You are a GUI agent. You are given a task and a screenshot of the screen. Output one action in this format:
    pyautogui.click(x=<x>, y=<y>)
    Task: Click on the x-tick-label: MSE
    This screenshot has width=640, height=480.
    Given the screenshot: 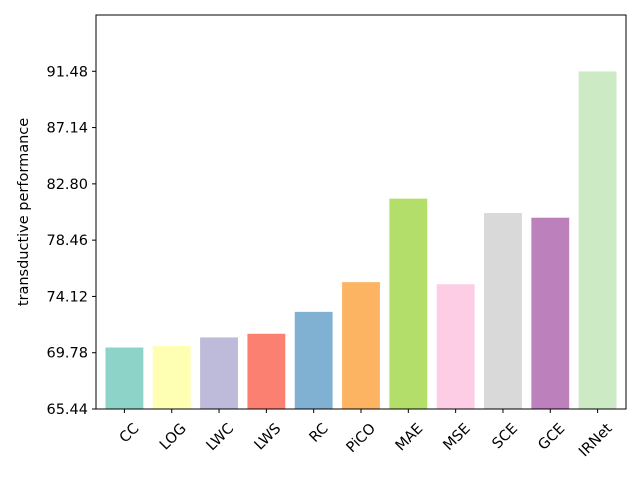 What is the action you would take?
    pyautogui.click(x=457, y=437)
    